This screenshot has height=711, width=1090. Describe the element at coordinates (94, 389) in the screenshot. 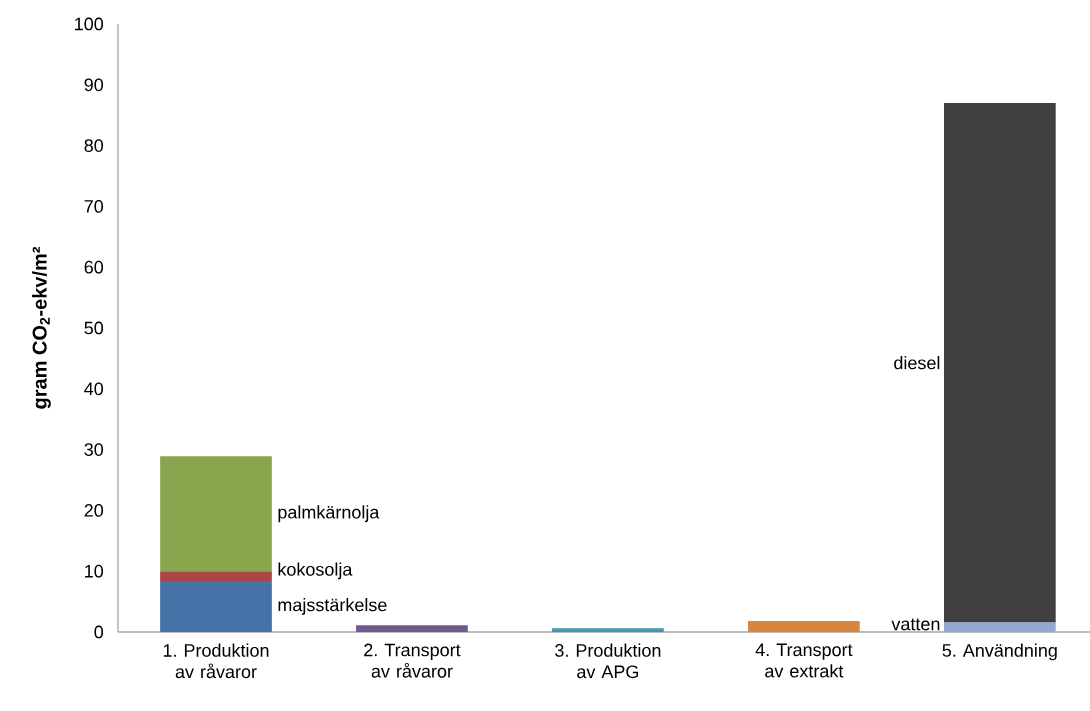

I see `y-tick-label: 40` at that location.